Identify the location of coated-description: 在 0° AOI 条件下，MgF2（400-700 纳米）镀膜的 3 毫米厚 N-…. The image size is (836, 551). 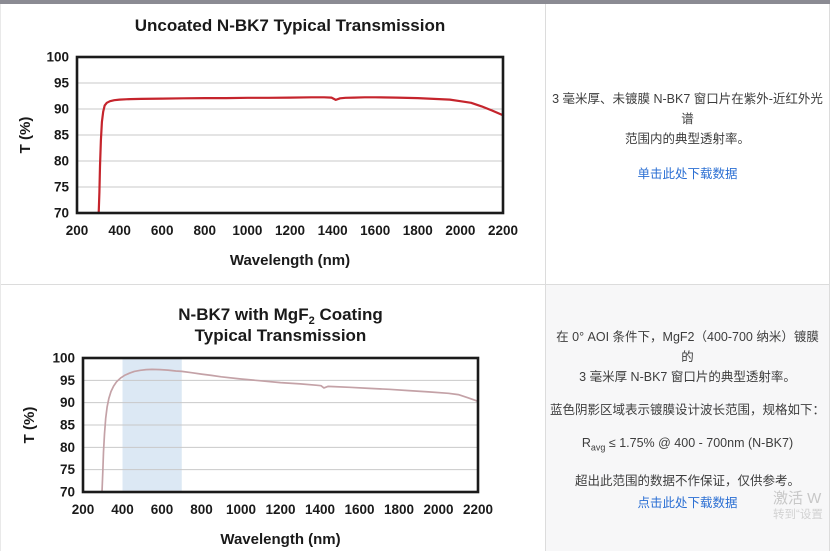
(687, 357).